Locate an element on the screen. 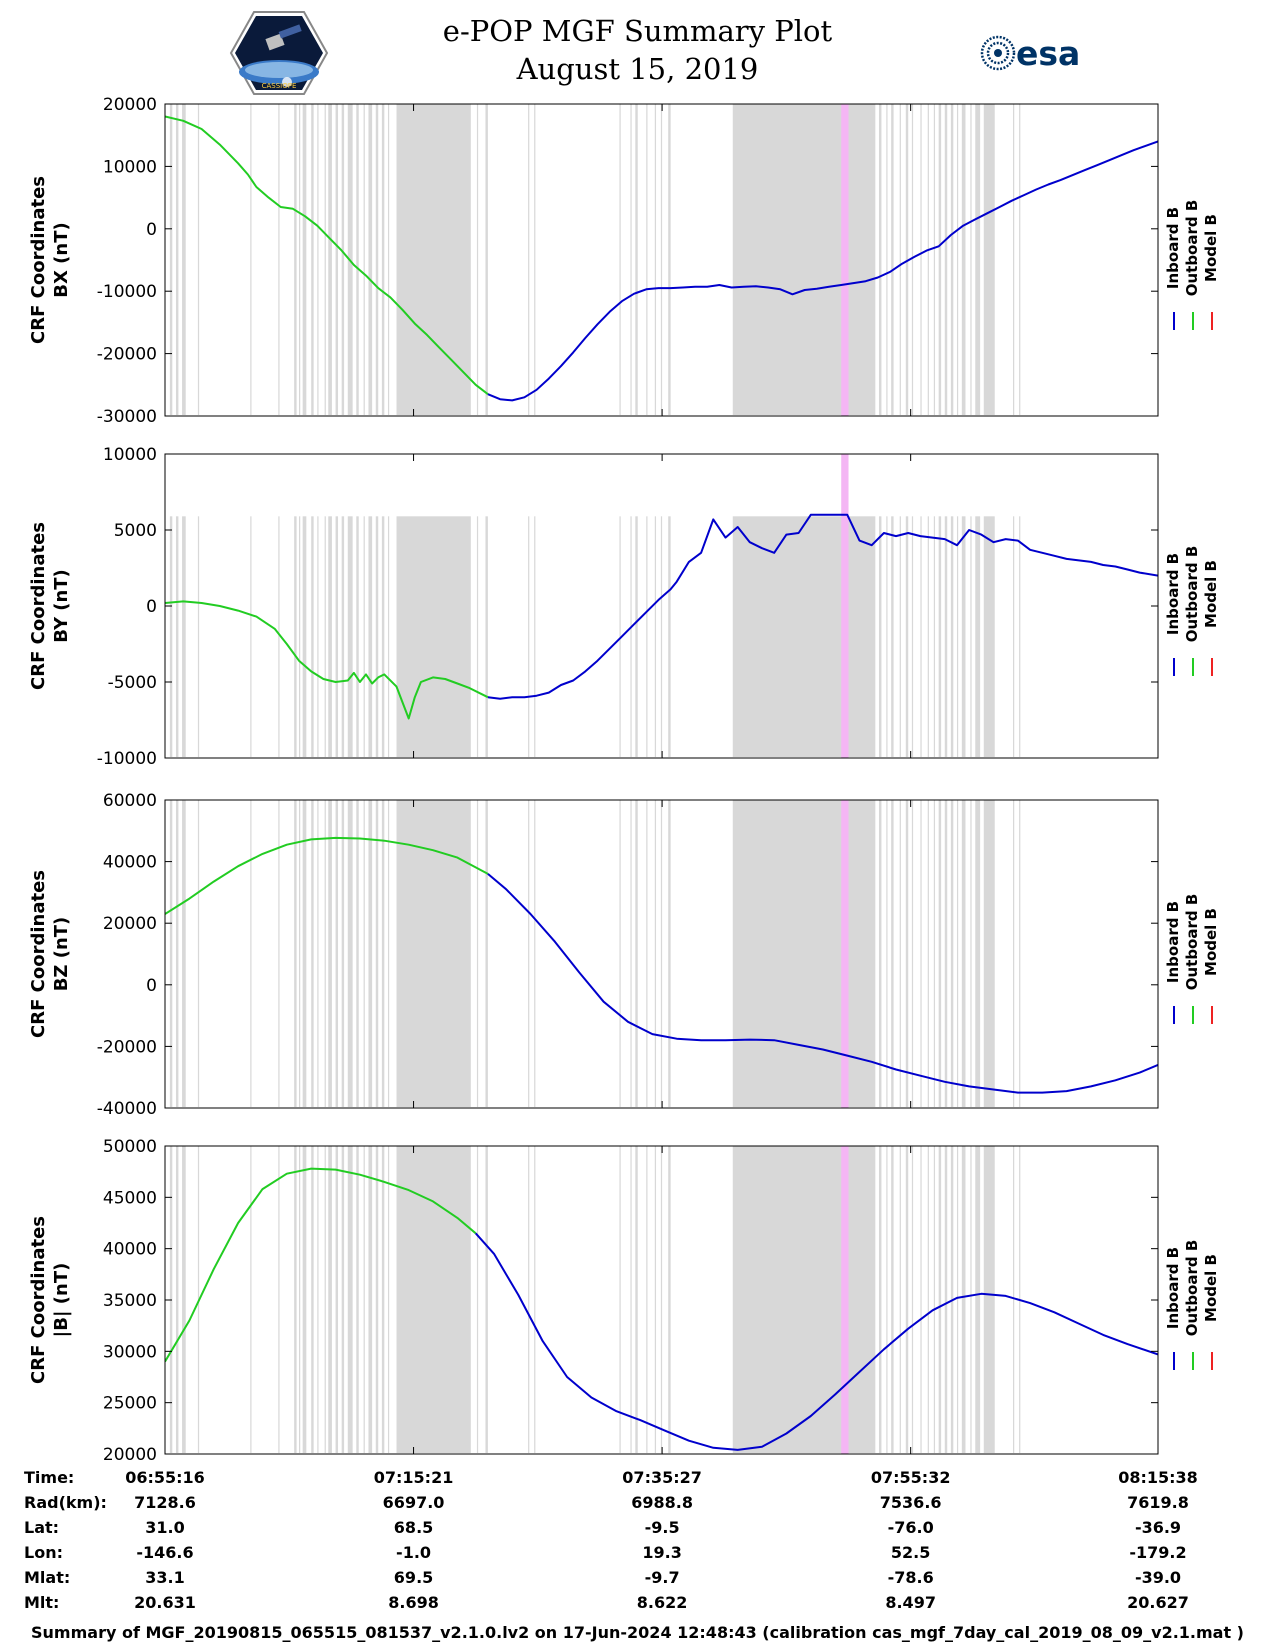 The height and width of the screenshot is (1650, 1275). y-tick-label: 10000 is located at coordinates (130, 167).